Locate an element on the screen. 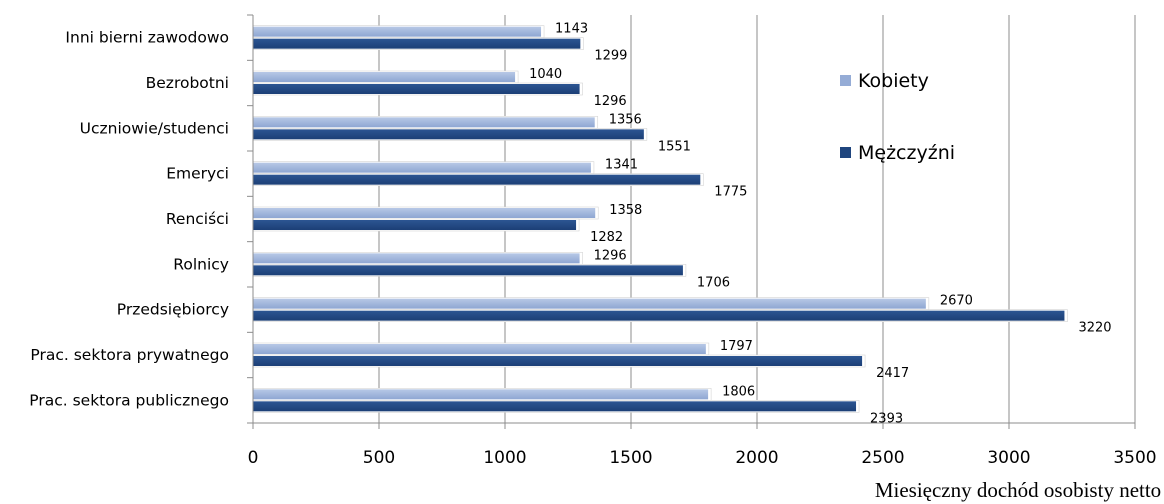 The image size is (1164, 504). bar-mezczyzni-prac-sektora-prywatnego is located at coordinates (558, 361).